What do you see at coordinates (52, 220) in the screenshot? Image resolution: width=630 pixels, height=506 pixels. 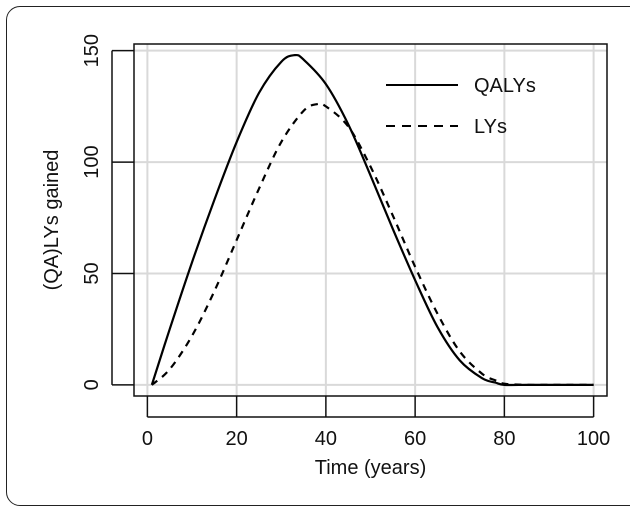 I see `y-axis-label: (QA)LYs gained` at bounding box center [52, 220].